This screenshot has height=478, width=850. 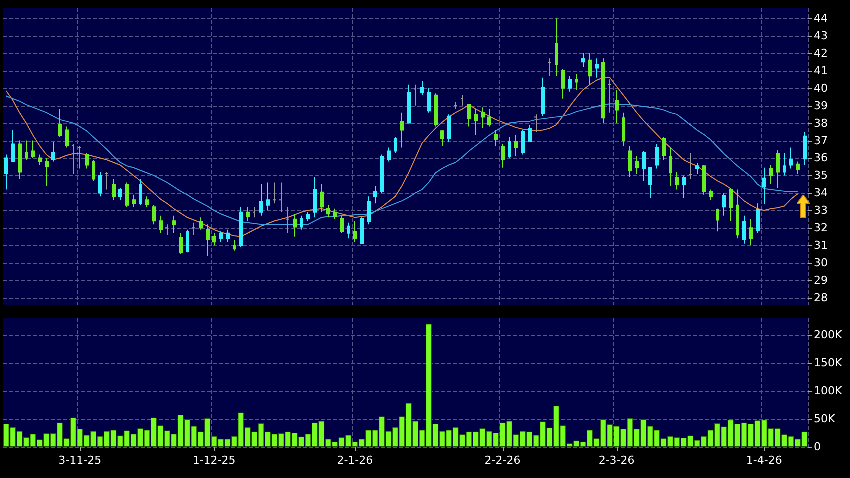 I want to click on y-tick-label: 38, so click(x=821, y=123).